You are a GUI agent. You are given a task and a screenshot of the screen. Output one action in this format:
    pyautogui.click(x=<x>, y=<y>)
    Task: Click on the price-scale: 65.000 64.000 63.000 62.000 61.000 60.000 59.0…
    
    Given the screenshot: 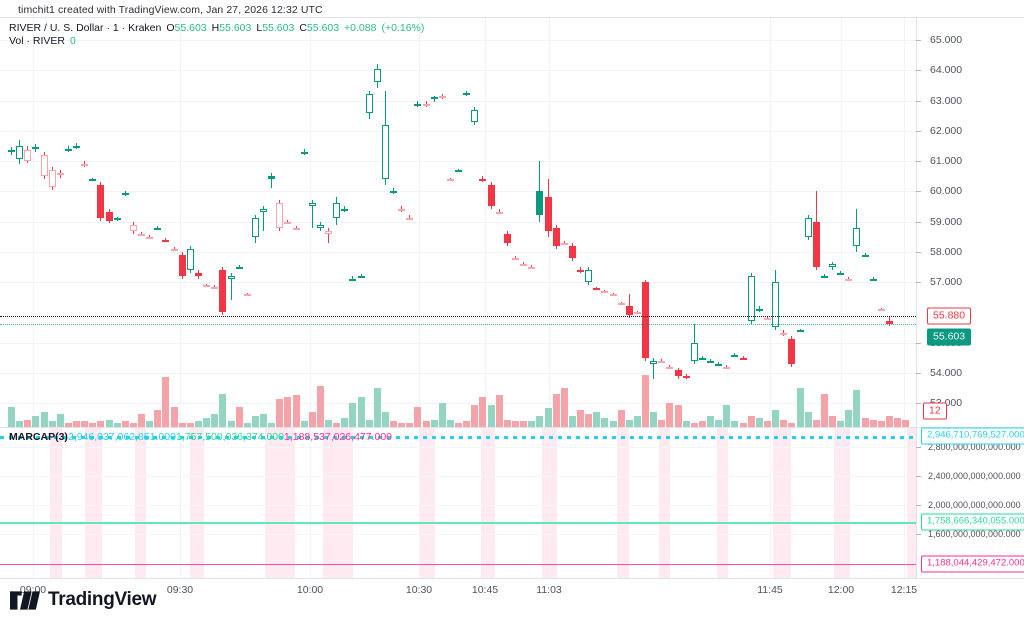 What is the action you would take?
    pyautogui.click(x=970, y=222)
    